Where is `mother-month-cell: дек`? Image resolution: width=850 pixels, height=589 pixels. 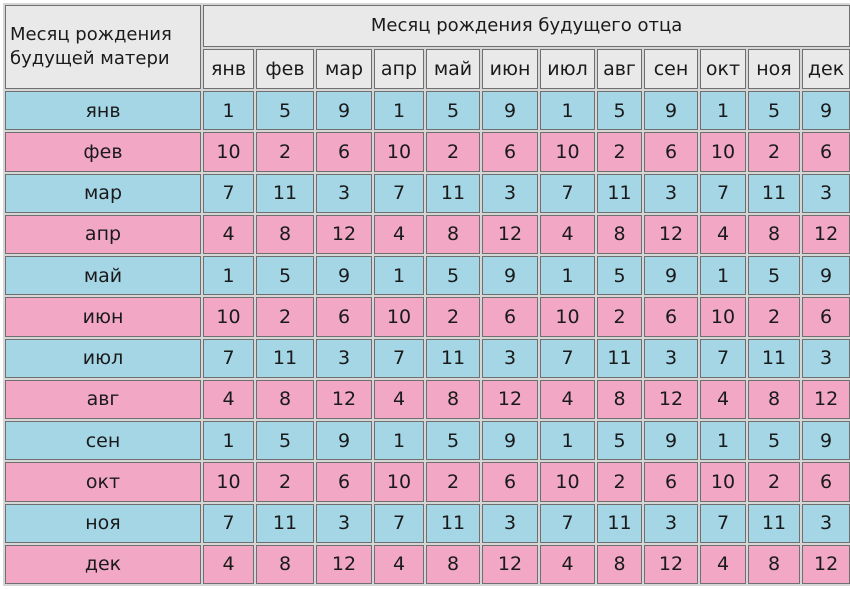
mother-month-cell: дек is located at coordinates (103, 564).